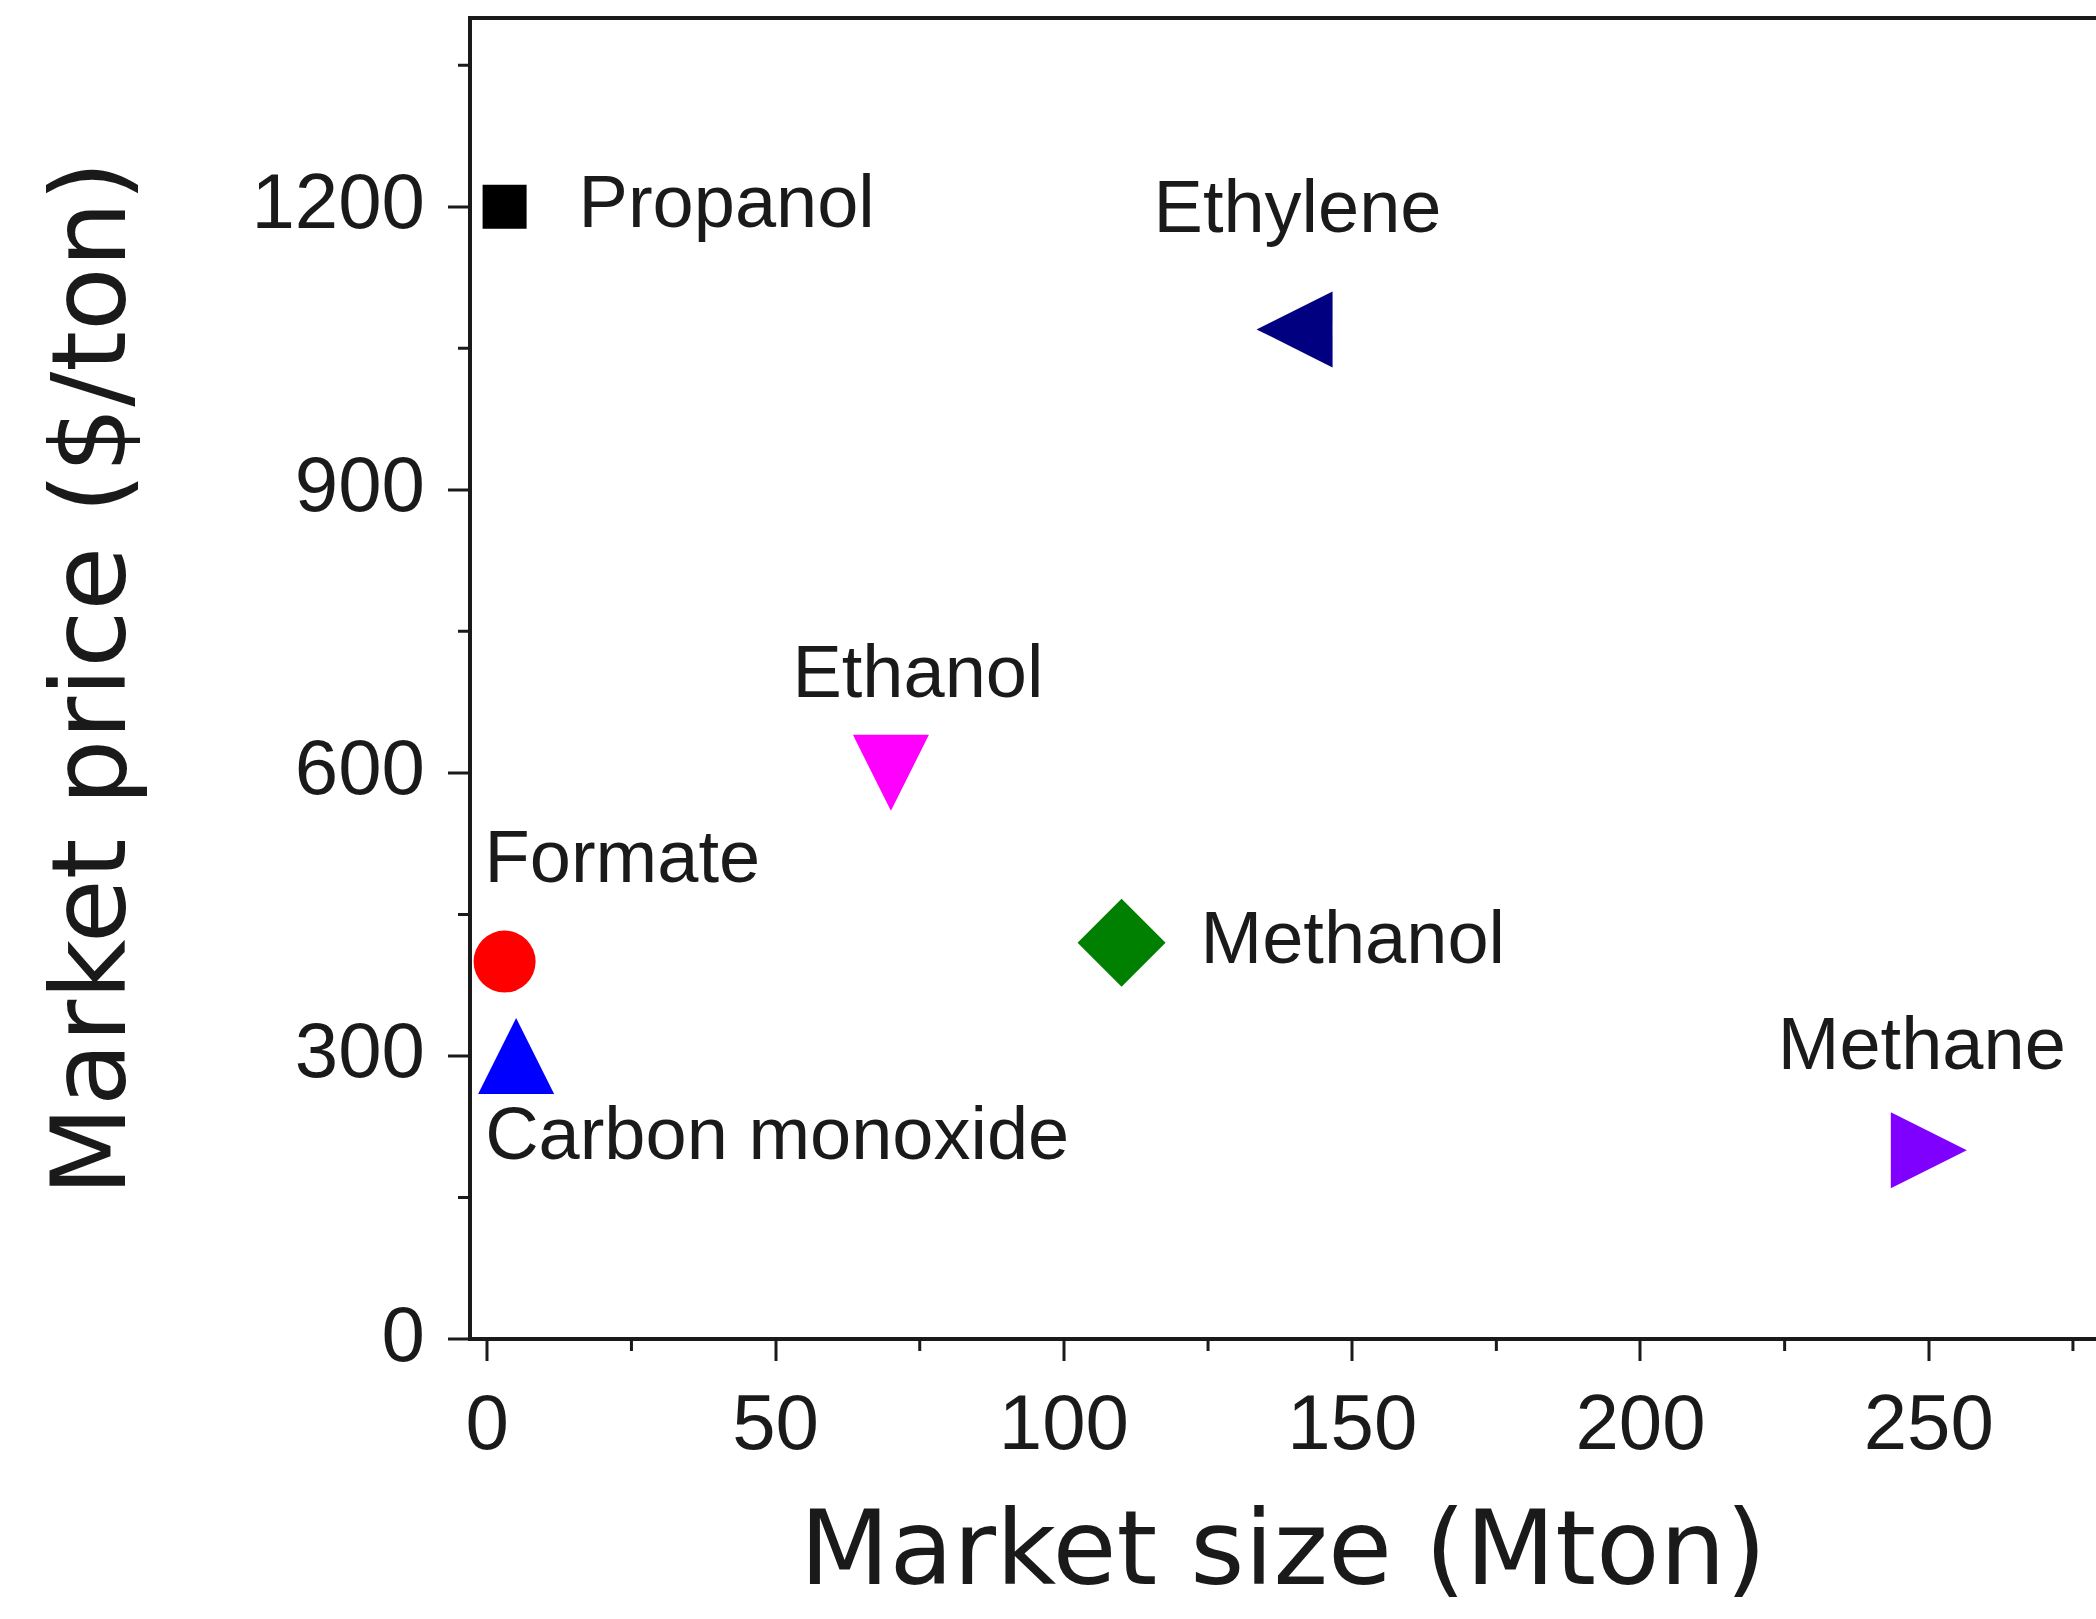  Describe the element at coordinates (775, 1422) in the screenshot. I see `x-tick-label: 50` at that location.